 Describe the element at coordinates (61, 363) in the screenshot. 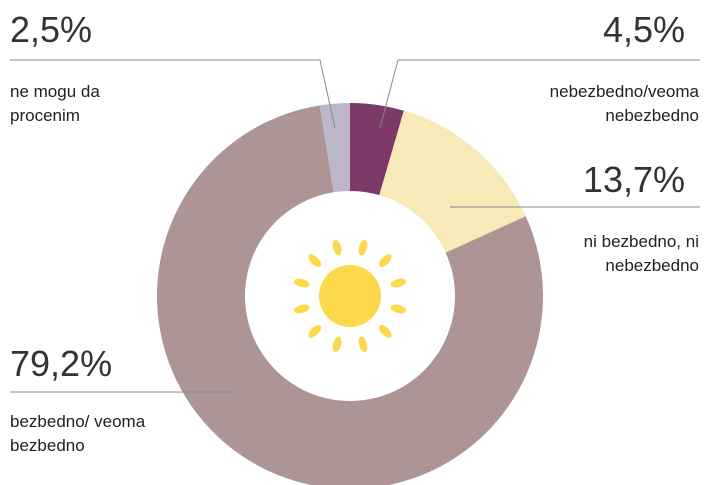

I see `value-label: 79,2%` at that location.